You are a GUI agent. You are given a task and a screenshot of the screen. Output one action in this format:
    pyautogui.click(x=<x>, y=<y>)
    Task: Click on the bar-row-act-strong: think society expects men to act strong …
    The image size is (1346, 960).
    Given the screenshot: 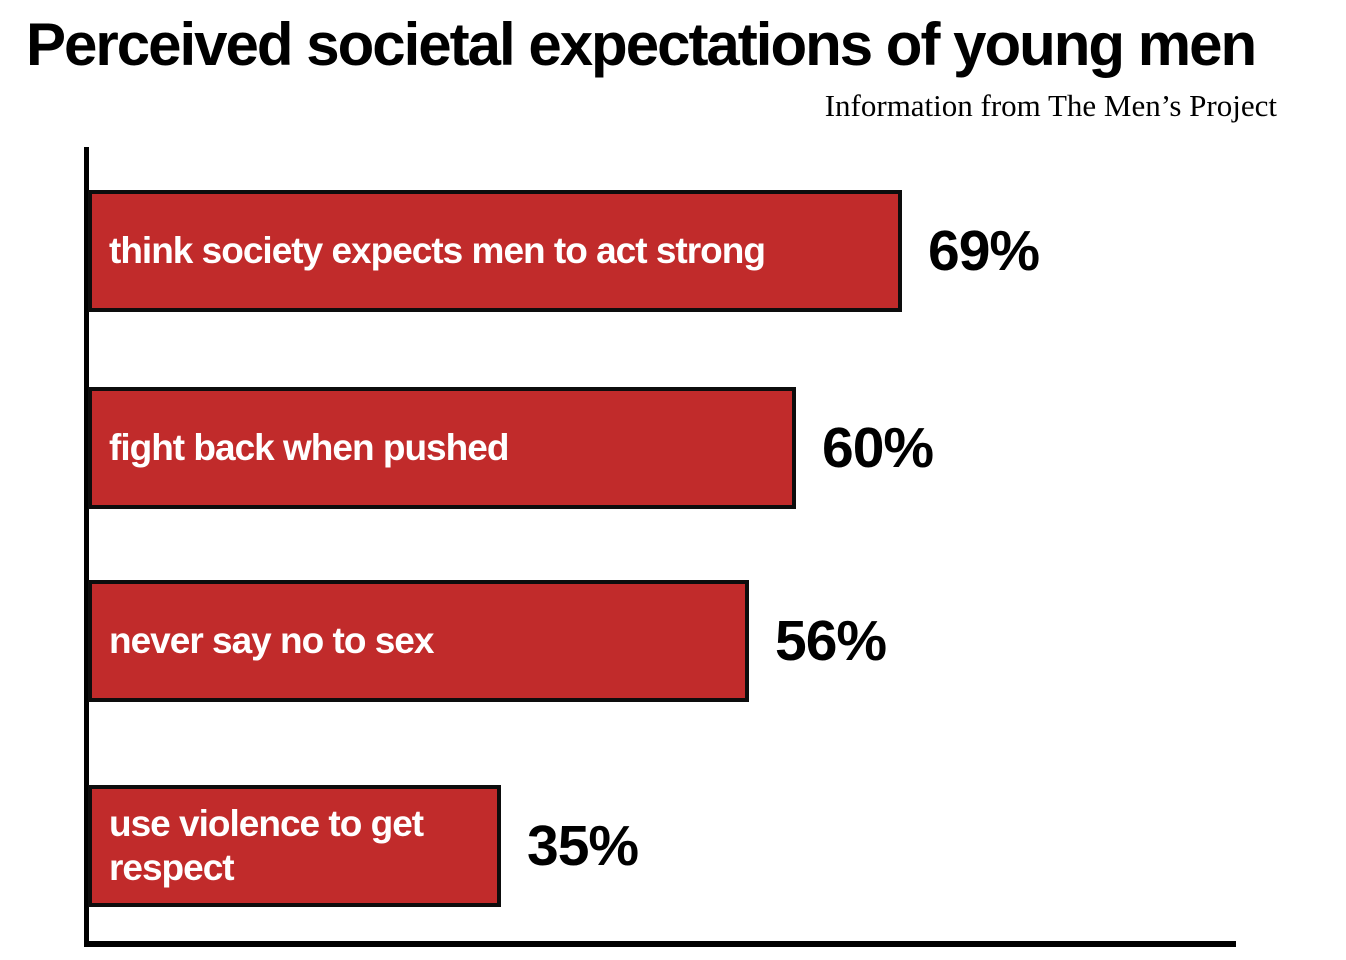 What is the action you would take?
    pyautogui.click(x=564, y=251)
    